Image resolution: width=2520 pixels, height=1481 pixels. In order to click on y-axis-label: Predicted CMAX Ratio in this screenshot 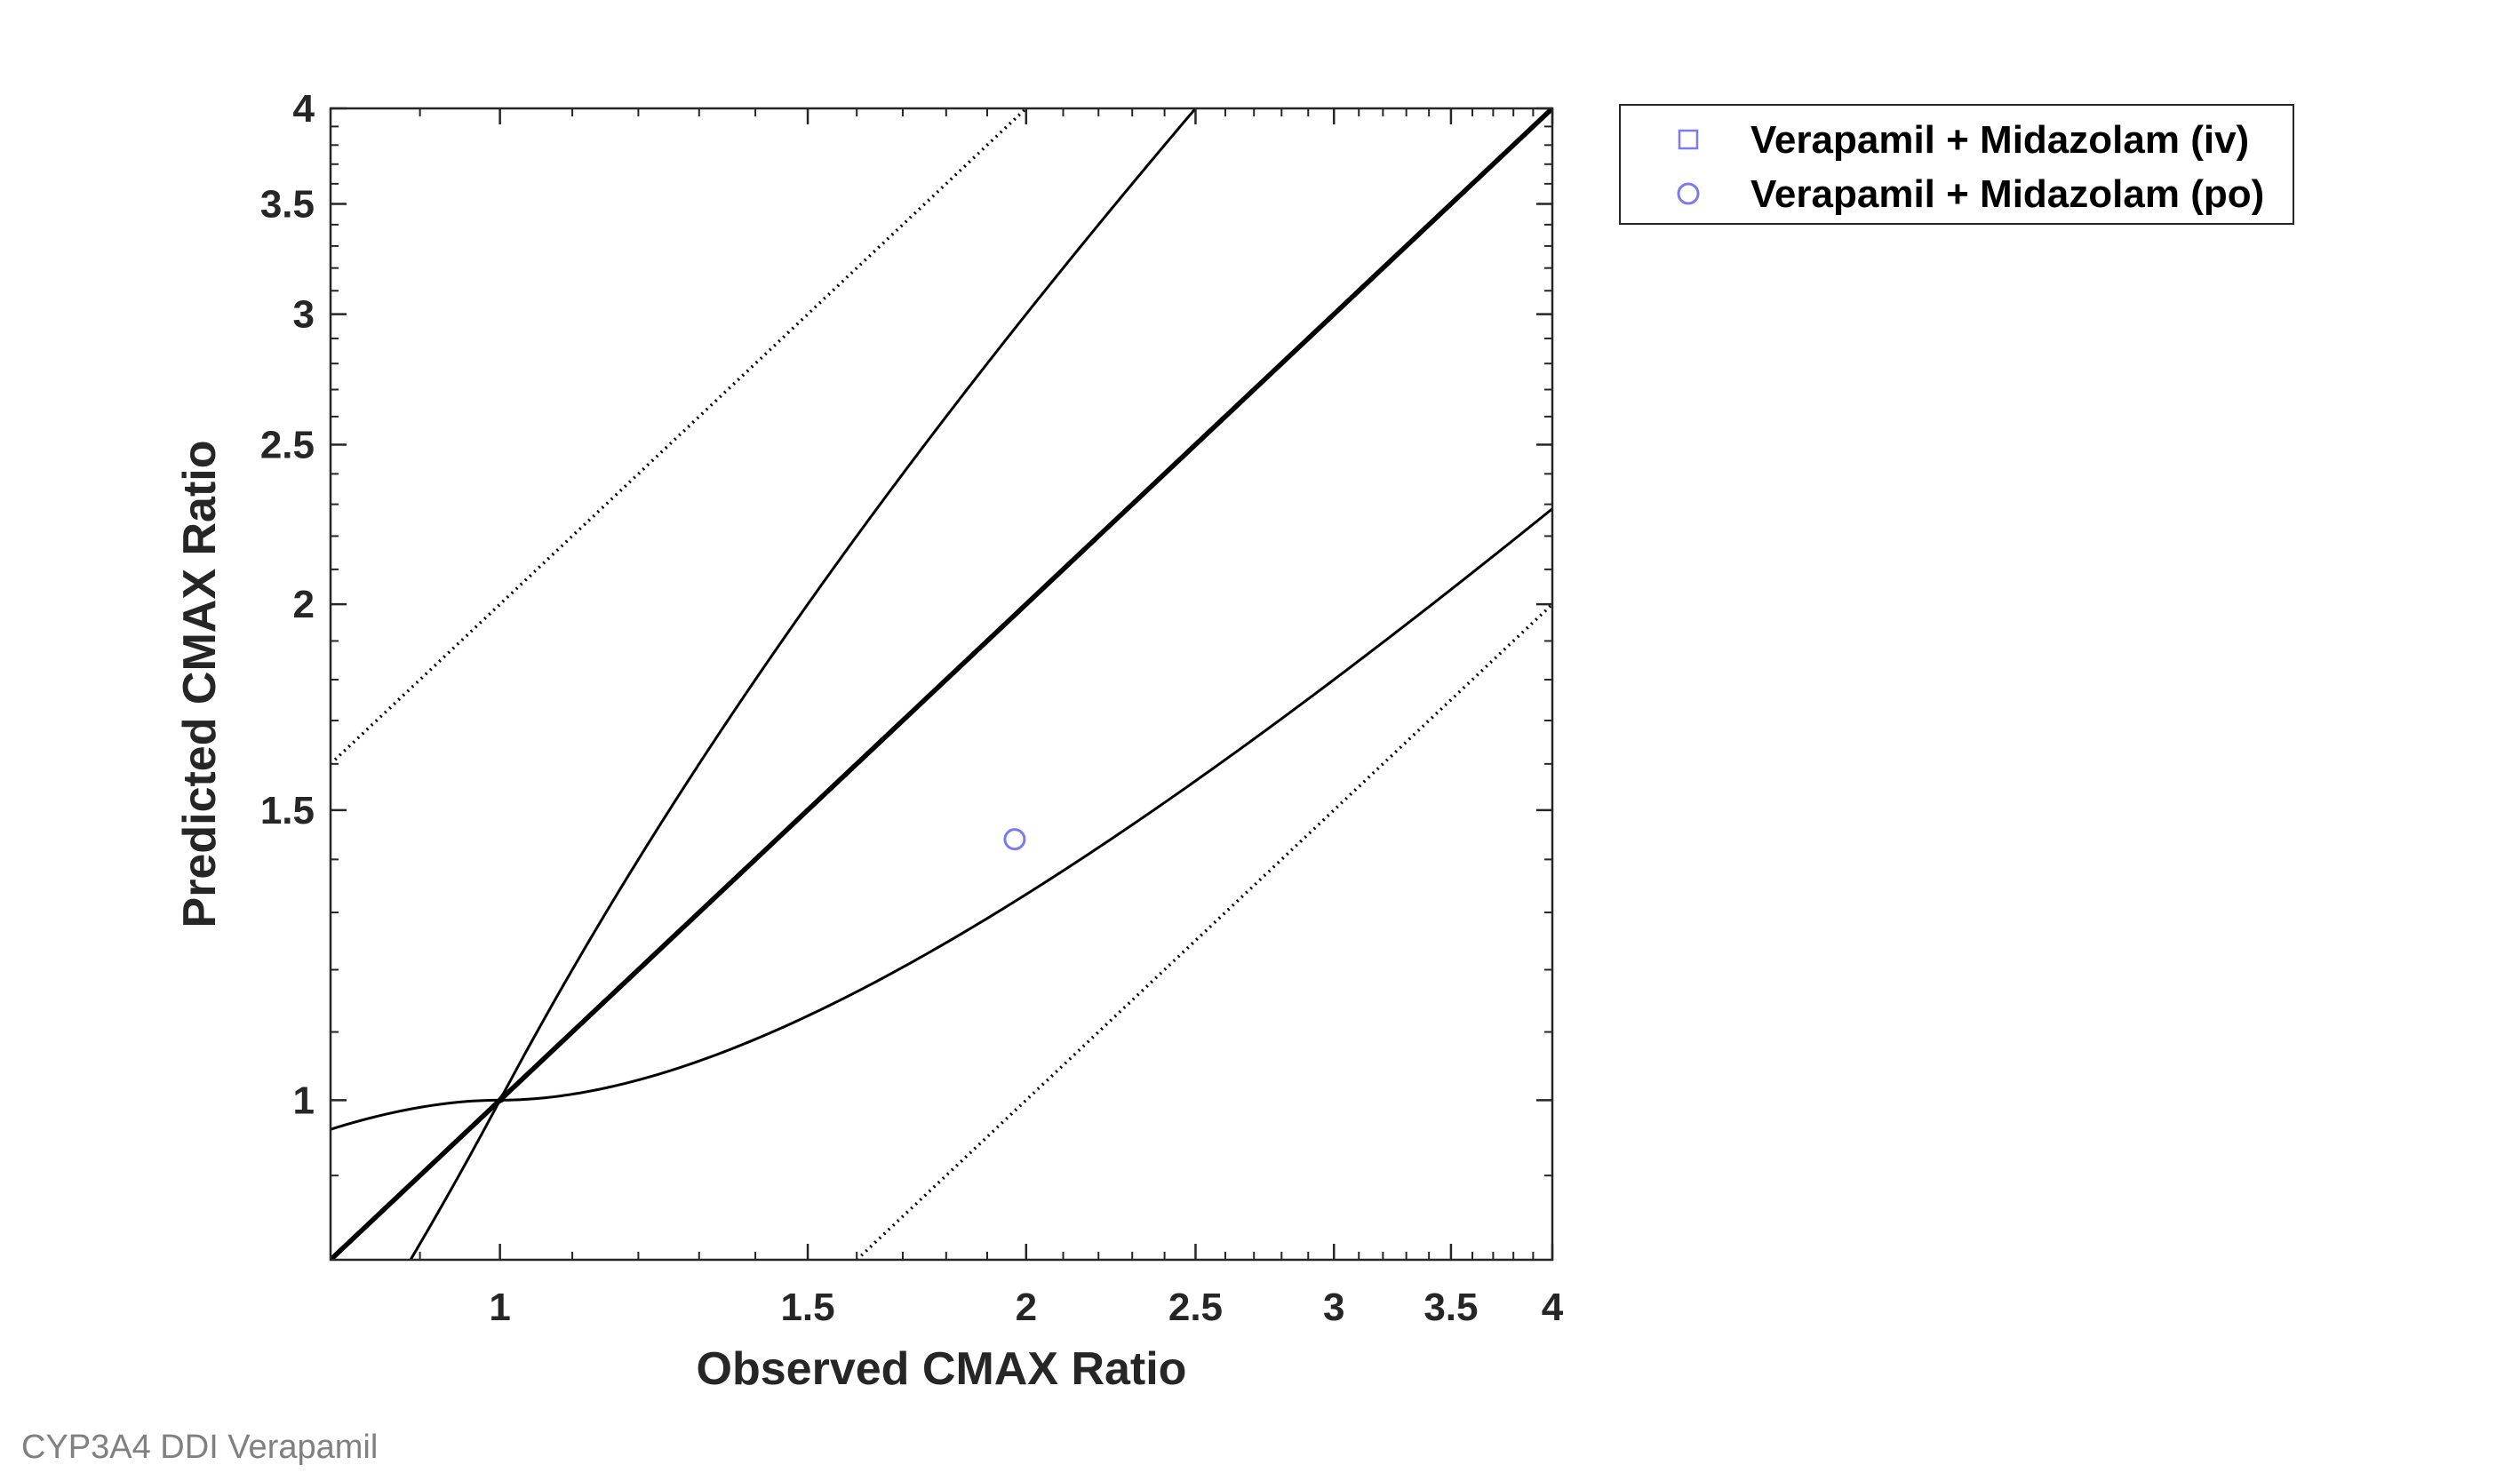, I will do `click(200, 684)`.